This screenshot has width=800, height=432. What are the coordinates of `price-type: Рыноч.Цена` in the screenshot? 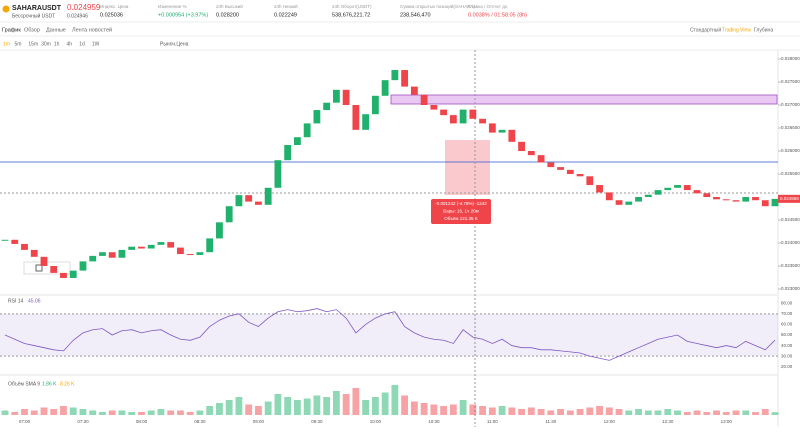 It's located at (174, 44).